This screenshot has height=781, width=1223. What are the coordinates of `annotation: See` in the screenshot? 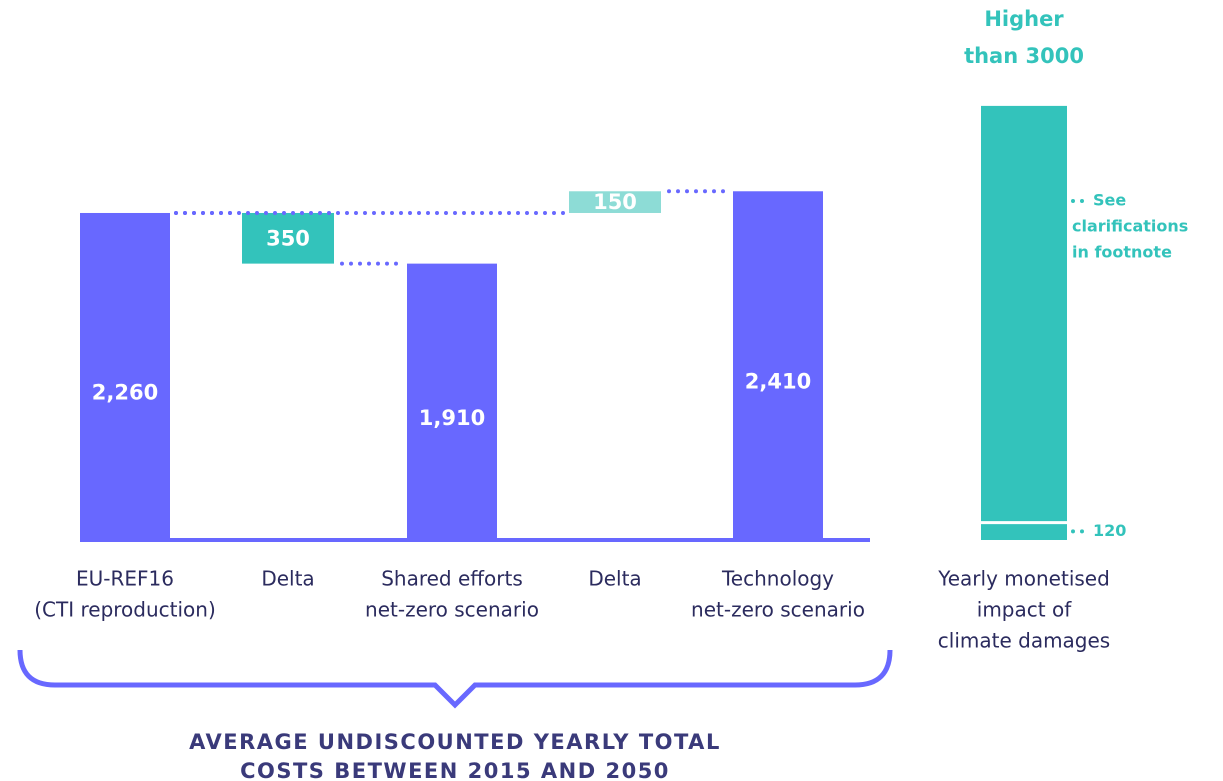 It's located at (1109, 200).